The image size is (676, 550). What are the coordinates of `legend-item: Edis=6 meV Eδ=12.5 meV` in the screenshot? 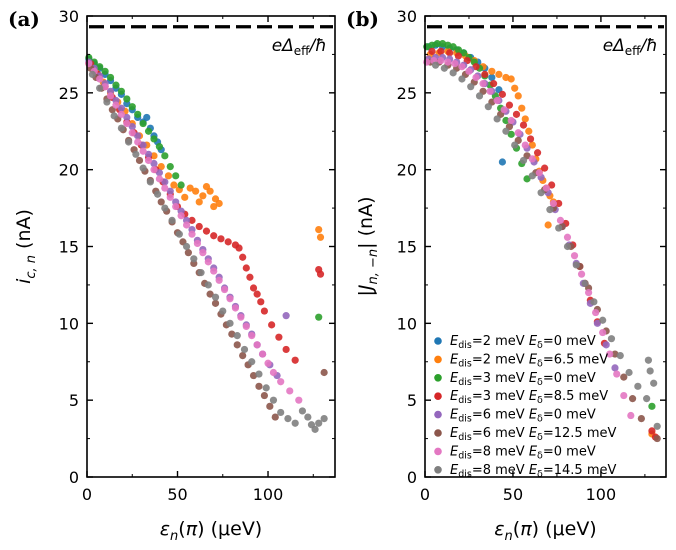 It's located at (525, 434).